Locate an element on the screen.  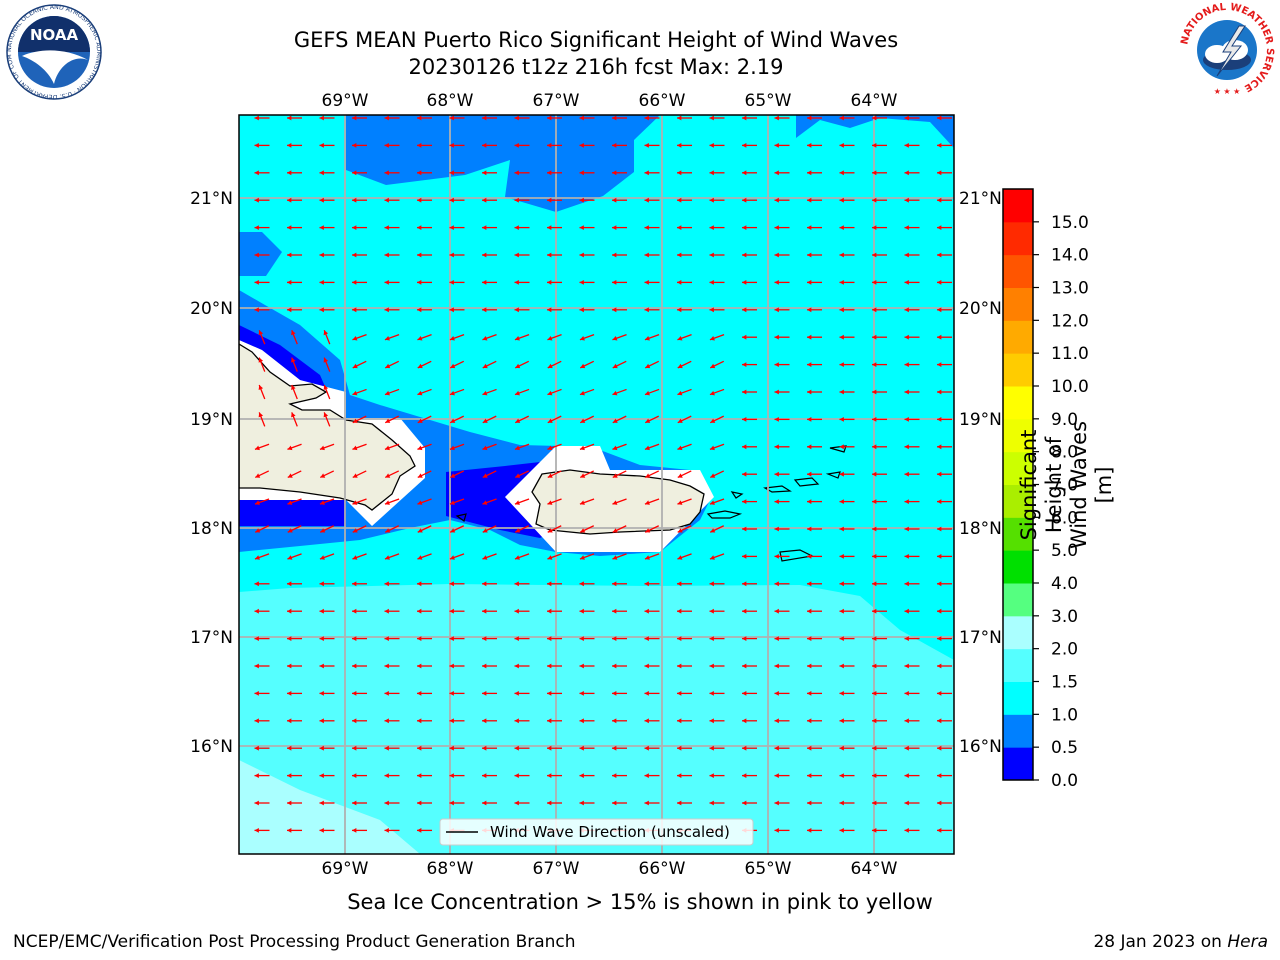
footer-date-text: 28 Jan 2023 on is located at coordinates (1157, 942).